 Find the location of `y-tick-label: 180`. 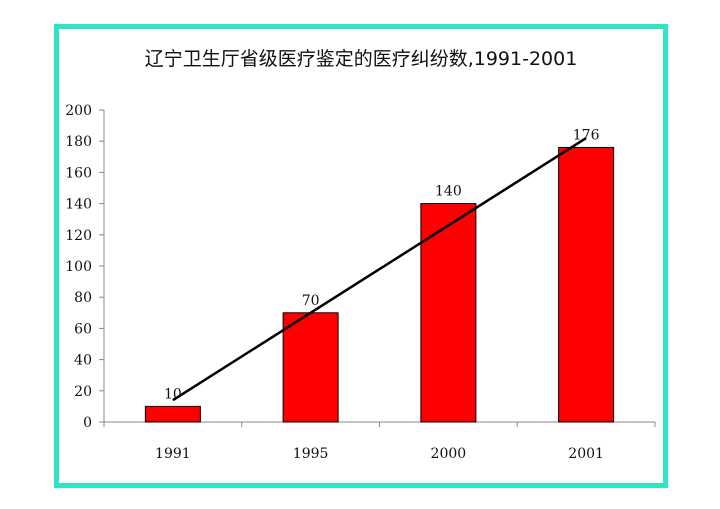

y-tick-label: 180 is located at coordinates (78, 142).